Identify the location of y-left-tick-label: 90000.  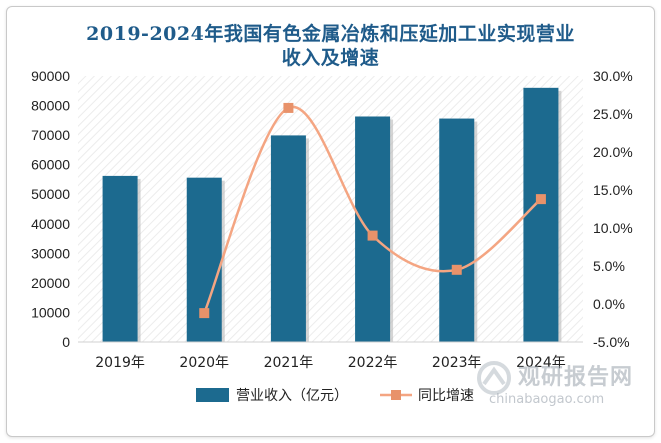
(50, 76).